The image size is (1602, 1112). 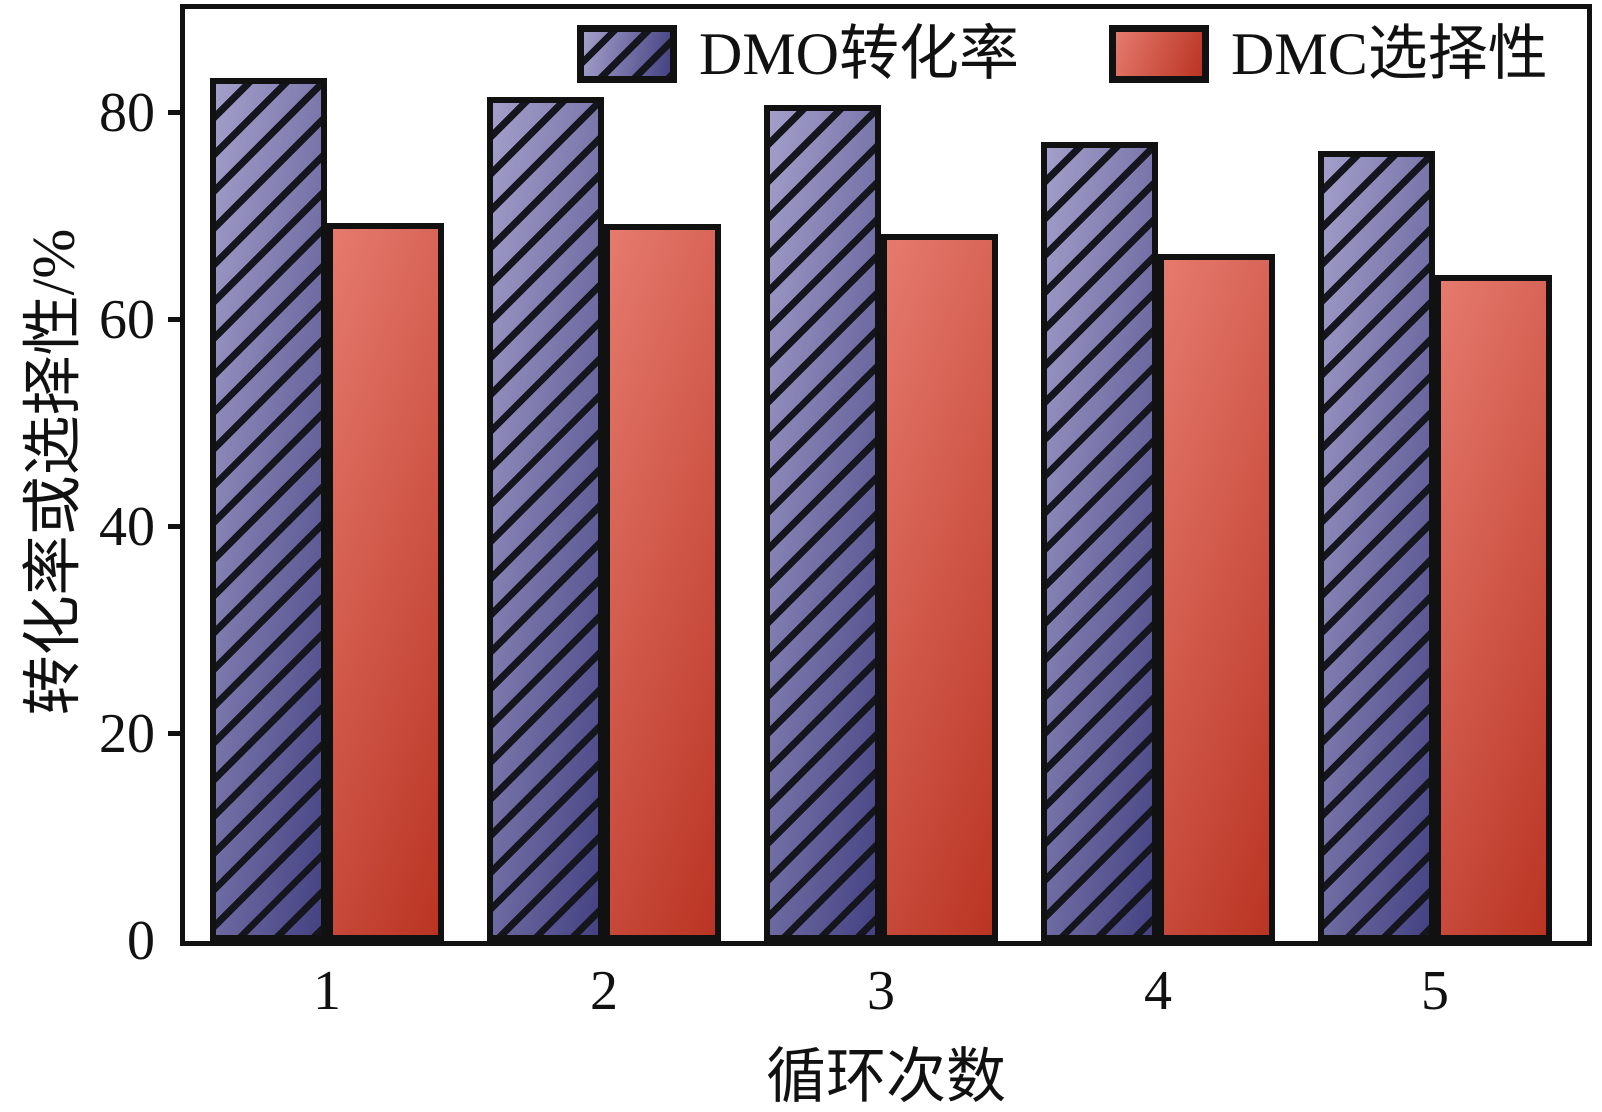 What do you see at coordinates (604, 991) in the screenshot?
I see `x-tick-label-2: 2` at bounding box center [604, 991].